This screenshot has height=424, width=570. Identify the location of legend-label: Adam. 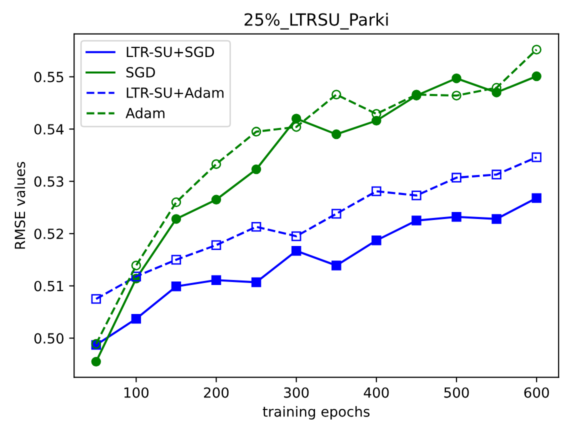
(145, 113).